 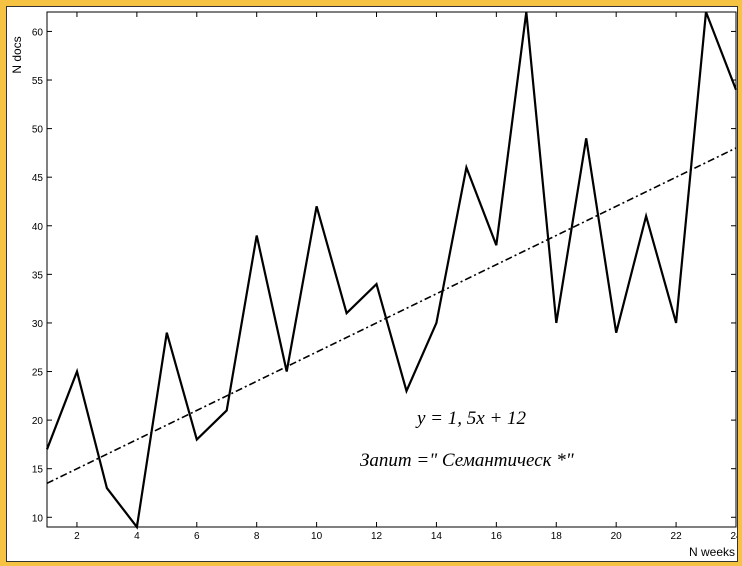 What do you see at coordinates (471, 418) in the screenshot?
I see `trend-equation-annotation: y = 1, 5x + 12` at bounding box center [471, 418].